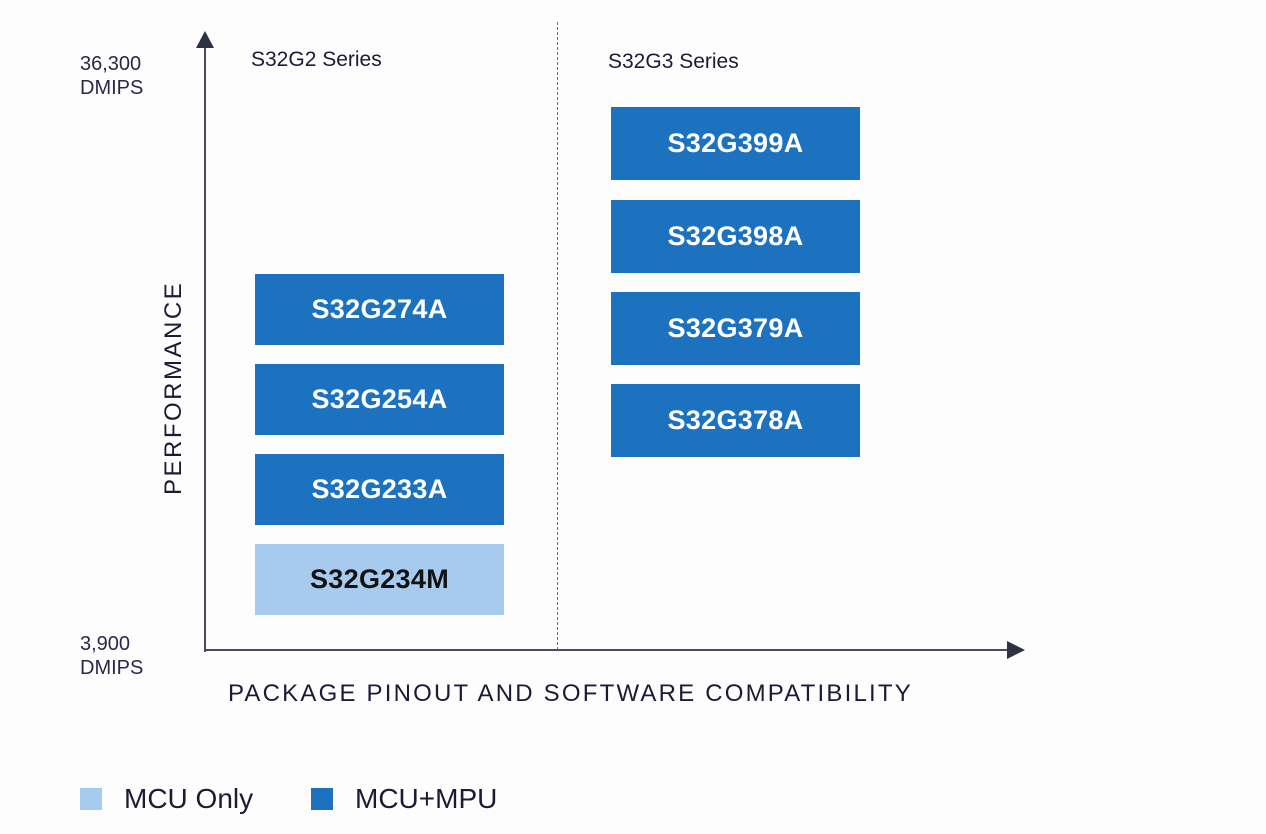  What do you see at coordinates (557, 336) in the screenshot?
I see `series-divider` at bounding box center [557, 336].